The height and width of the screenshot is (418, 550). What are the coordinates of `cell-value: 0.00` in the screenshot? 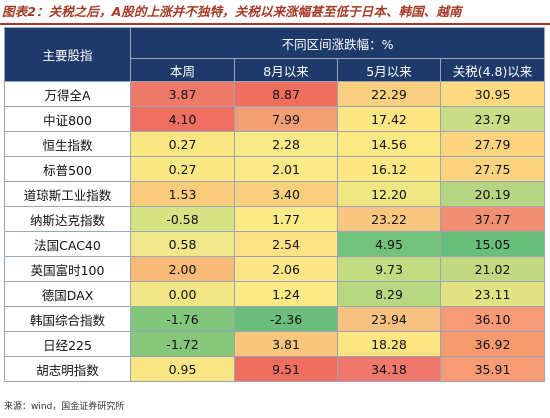 It's located at (182, 294).